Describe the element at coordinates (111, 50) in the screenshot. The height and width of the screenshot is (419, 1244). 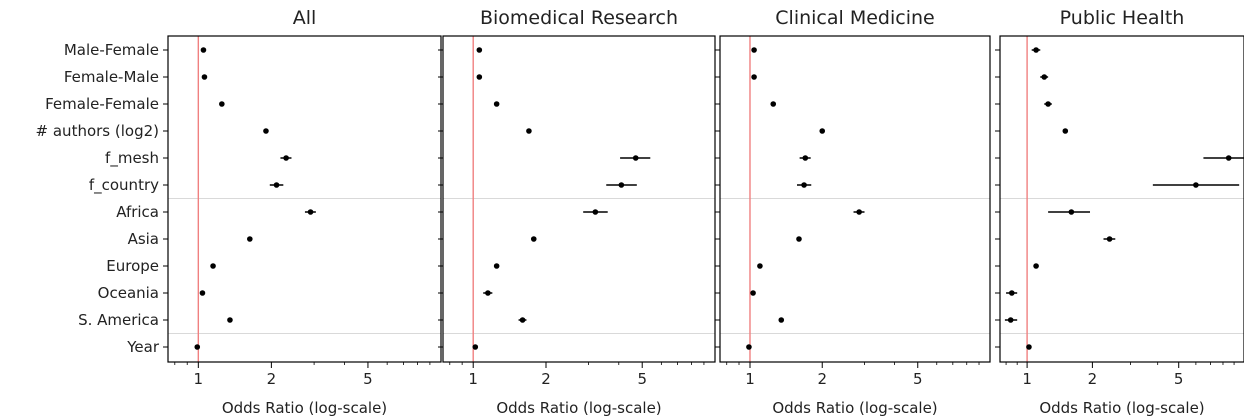
I see `y-tick-label: Male-Female` at that location.